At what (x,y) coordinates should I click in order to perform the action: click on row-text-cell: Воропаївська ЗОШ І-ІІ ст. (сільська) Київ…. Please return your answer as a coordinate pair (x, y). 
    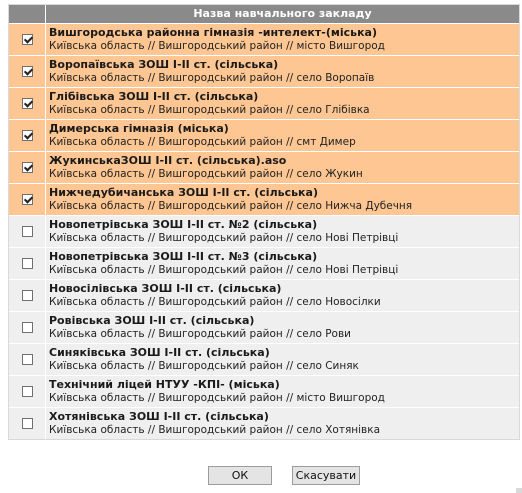
    Looking at the image, I should click on (282, 71).